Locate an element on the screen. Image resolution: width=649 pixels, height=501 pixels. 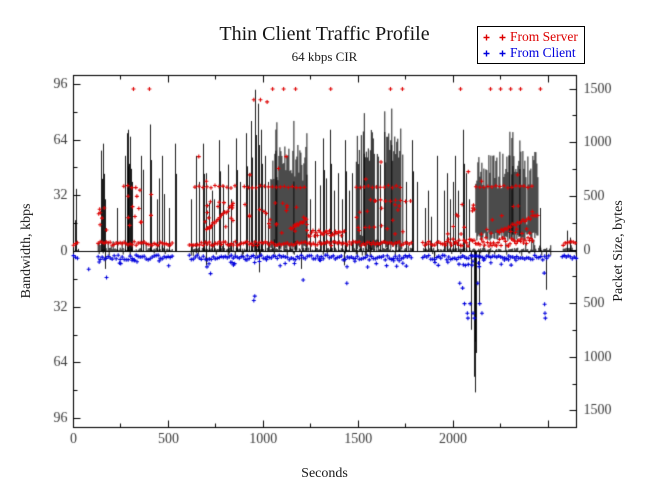
x-axis-label: Seconds is located at coordinates (324, 473).